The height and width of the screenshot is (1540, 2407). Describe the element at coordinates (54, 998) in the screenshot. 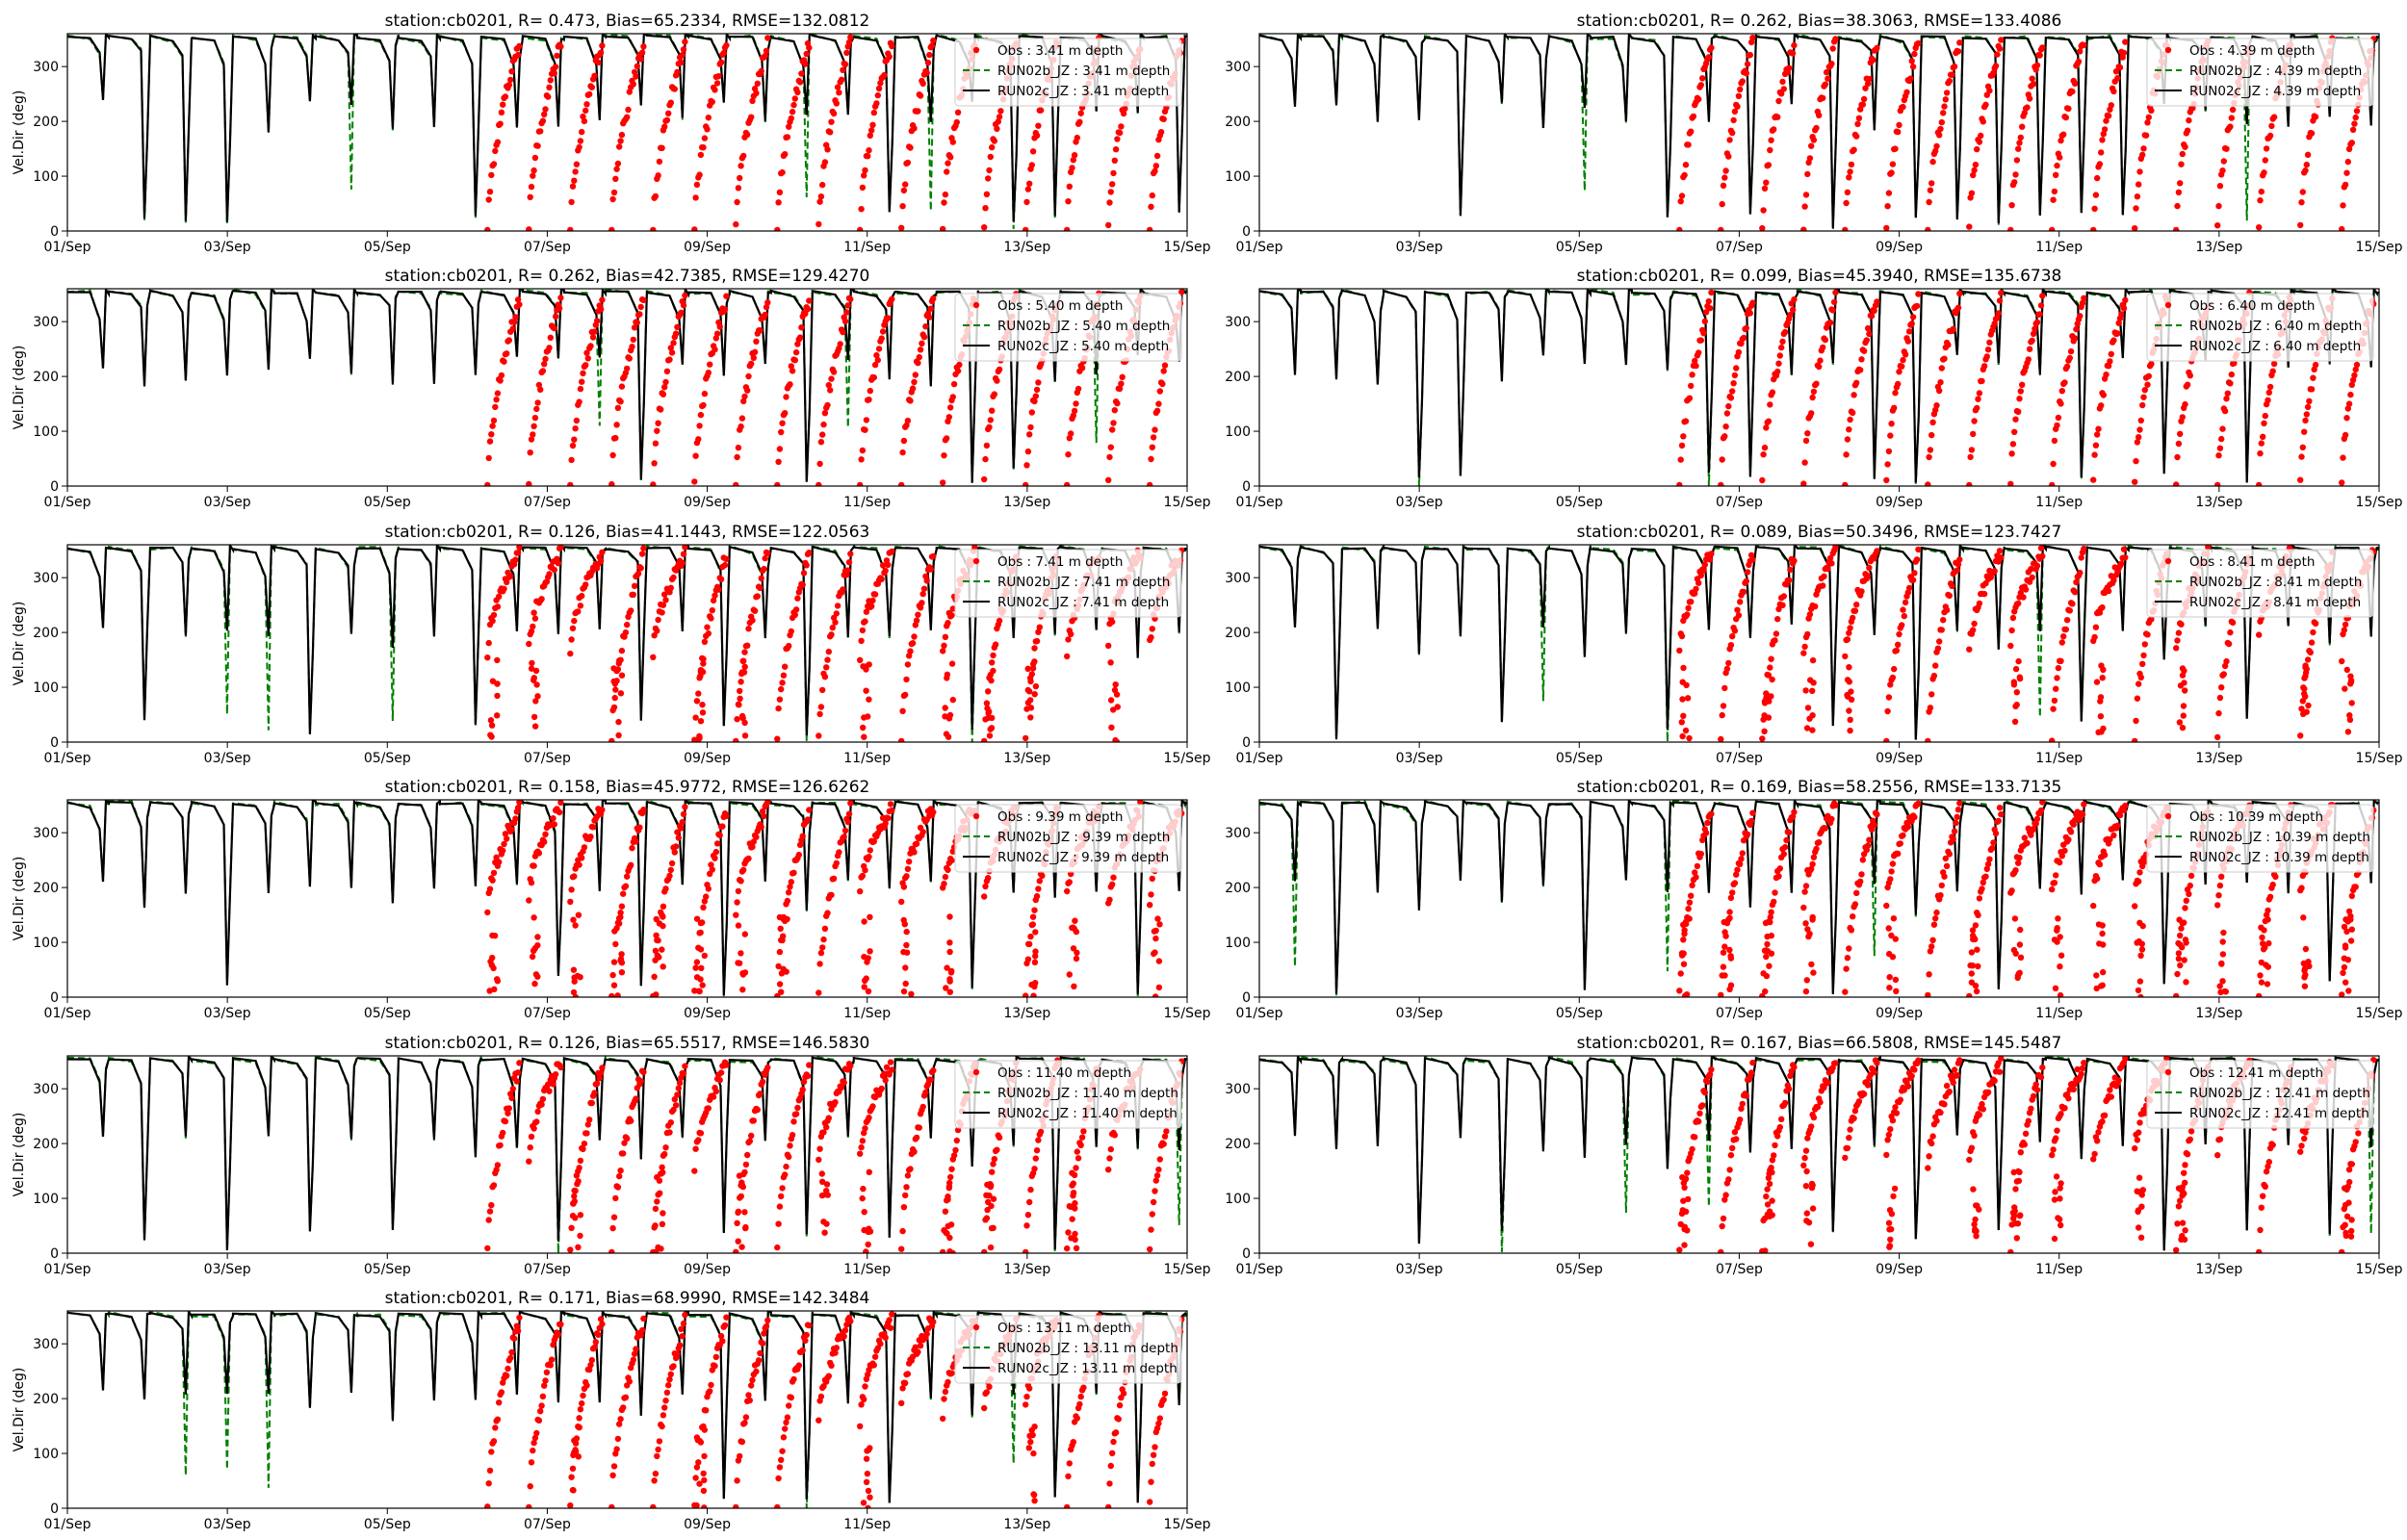

I see `y-tick-label: 0` at that location.